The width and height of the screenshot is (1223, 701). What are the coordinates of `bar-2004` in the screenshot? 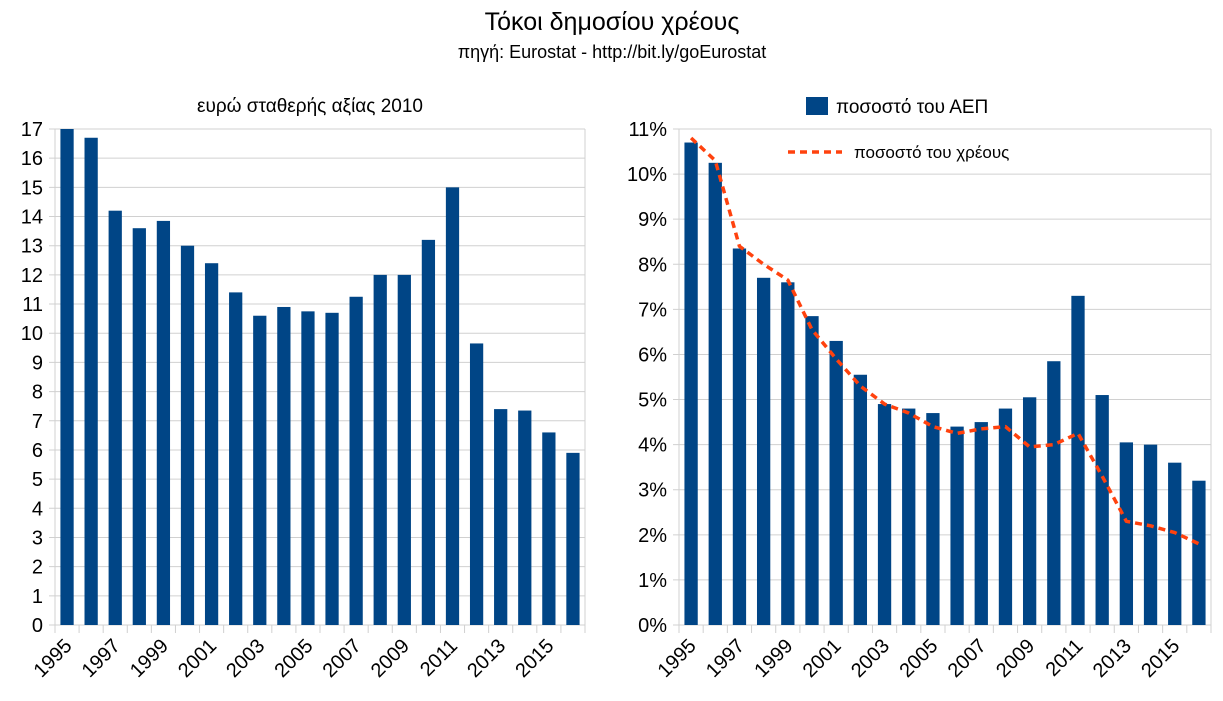 It's located at (909, 516).